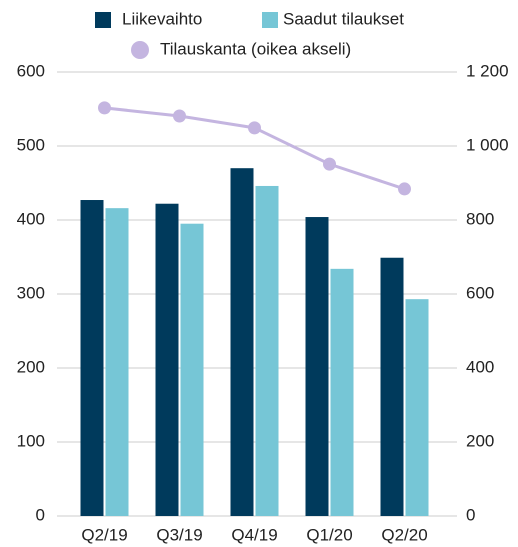 The width and height of the screenshot is (518, 547). What do you see at coordinates (255, 48) in the screenshot?
I see `legend-label: Tilauskanta (oikea akseli)` at bounding box center [255, 48].